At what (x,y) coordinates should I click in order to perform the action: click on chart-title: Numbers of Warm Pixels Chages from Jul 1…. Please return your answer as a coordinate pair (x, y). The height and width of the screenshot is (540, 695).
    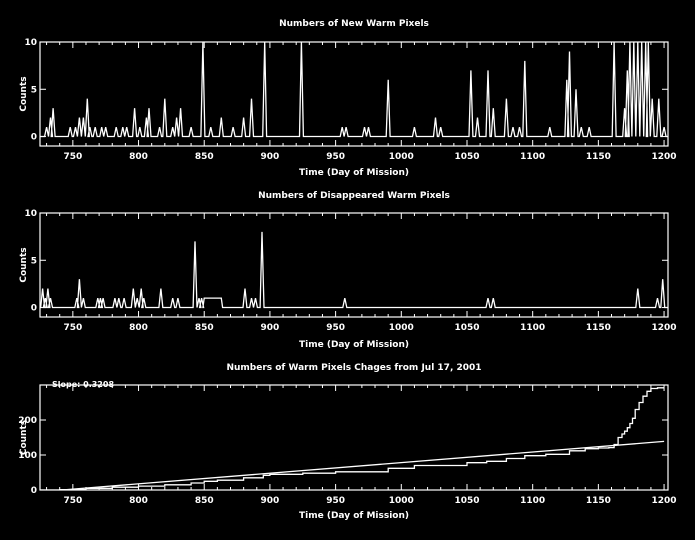
    Looking at the image, I should click on (353, 368).